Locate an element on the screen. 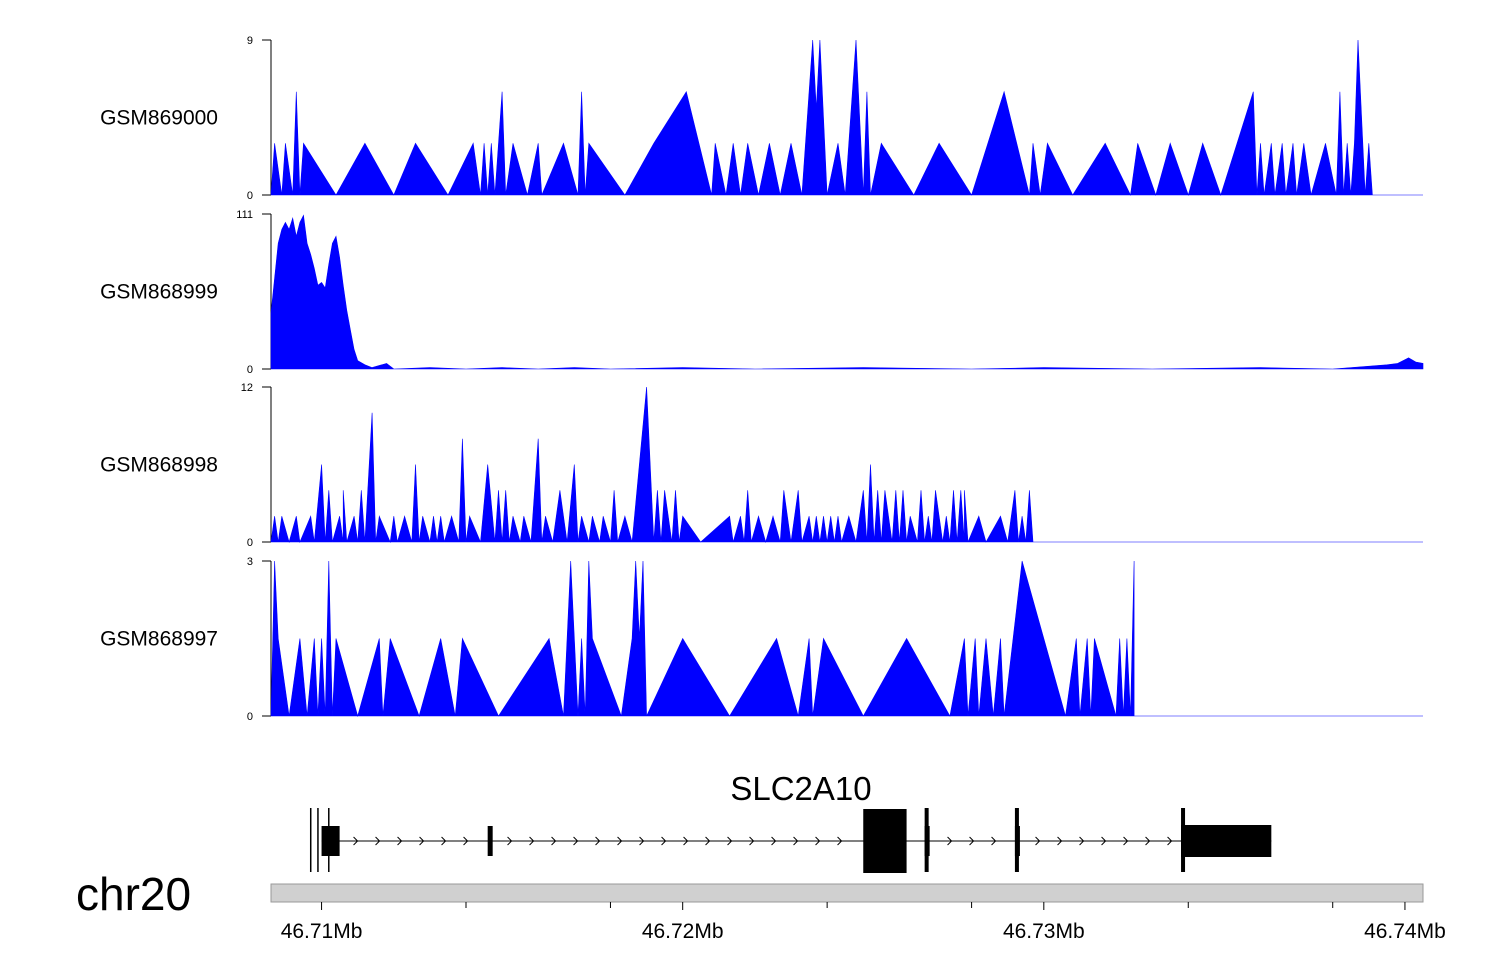  track-label: GSM869000 is located at coordinates (159, 118).